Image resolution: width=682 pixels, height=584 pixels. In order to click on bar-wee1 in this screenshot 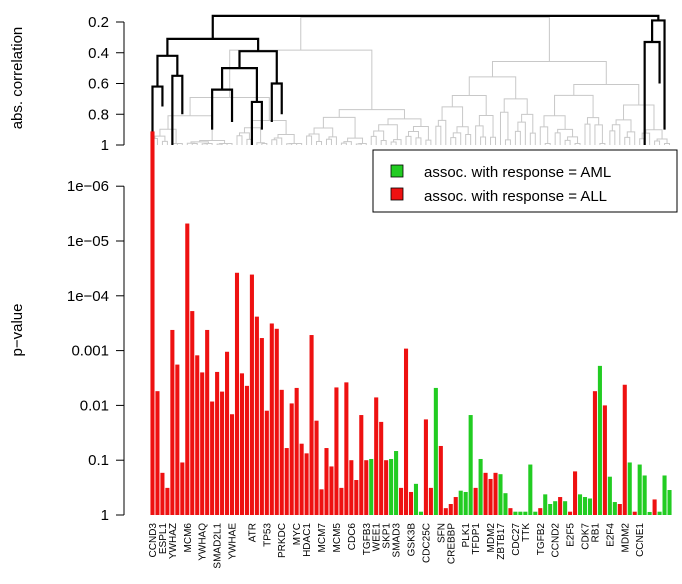, I will do `click(376, 456)`.